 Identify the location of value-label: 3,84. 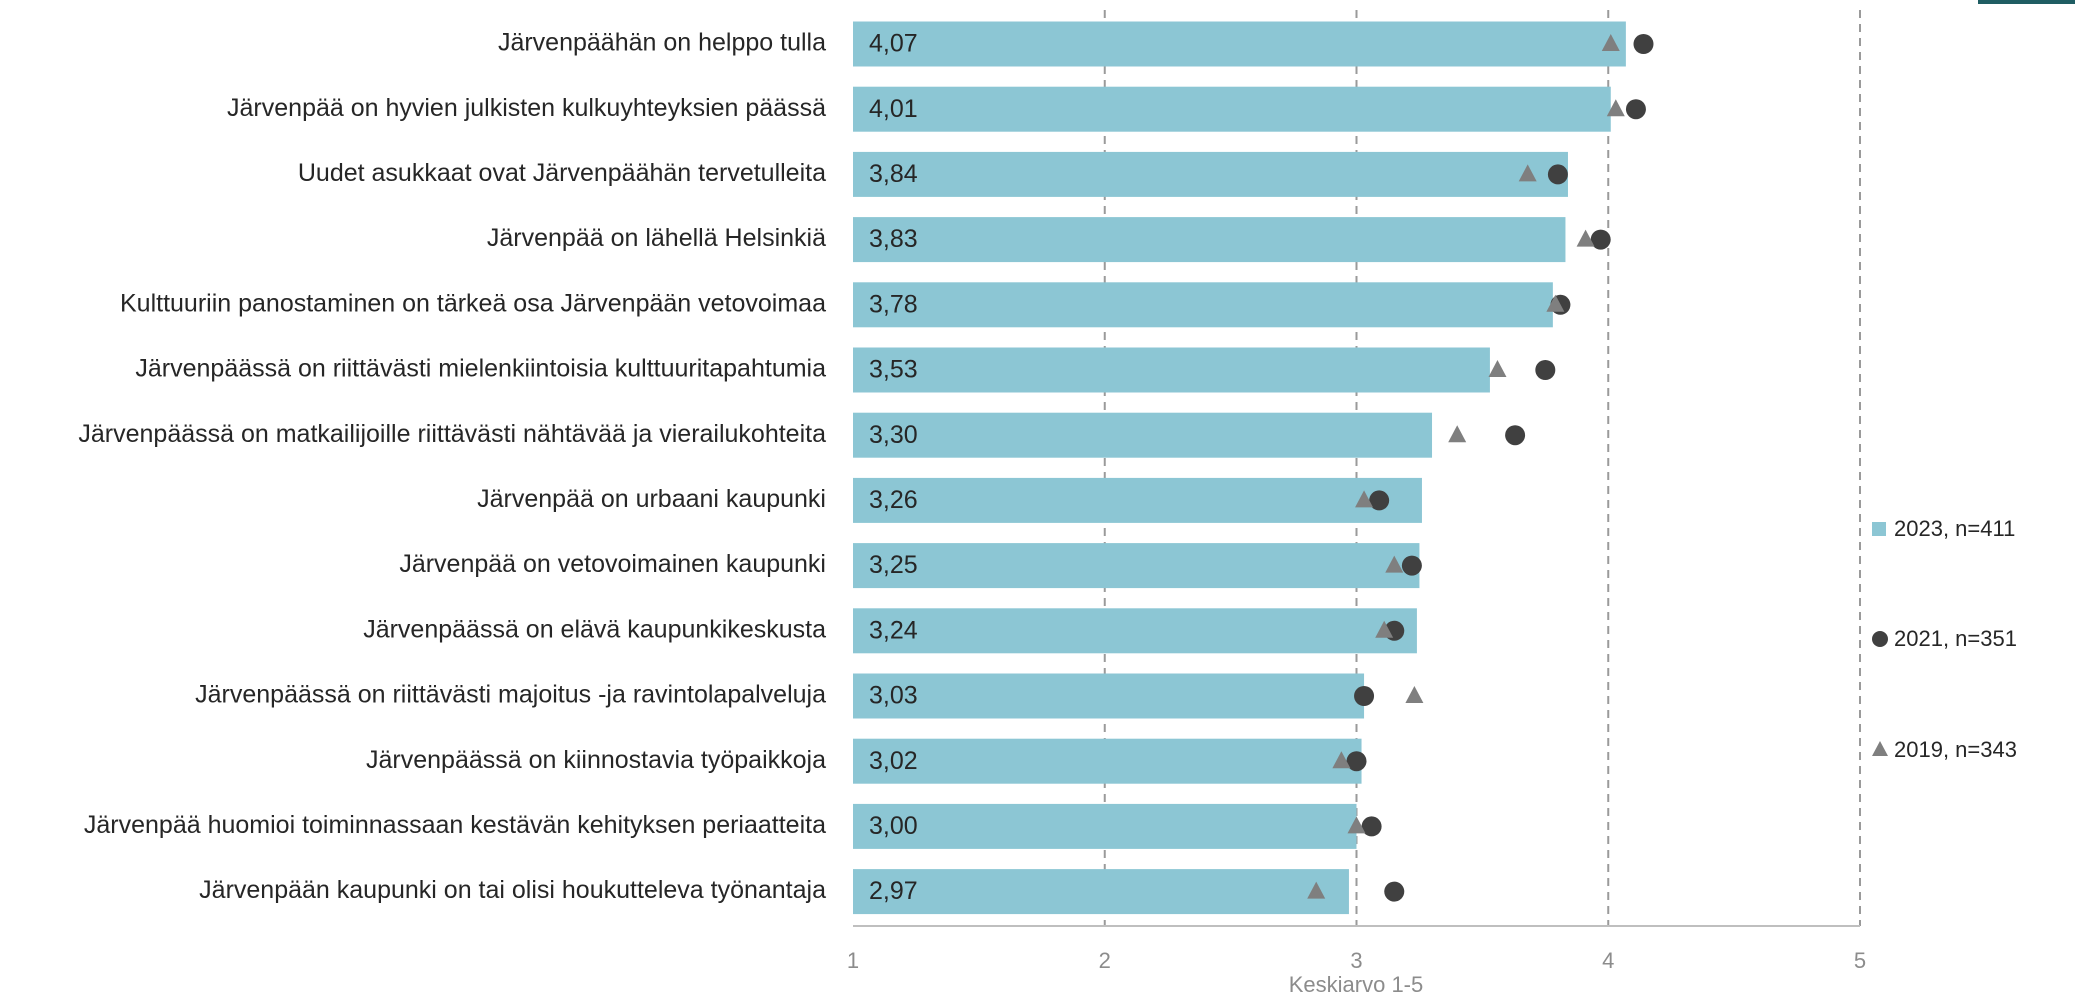
(893, 174).